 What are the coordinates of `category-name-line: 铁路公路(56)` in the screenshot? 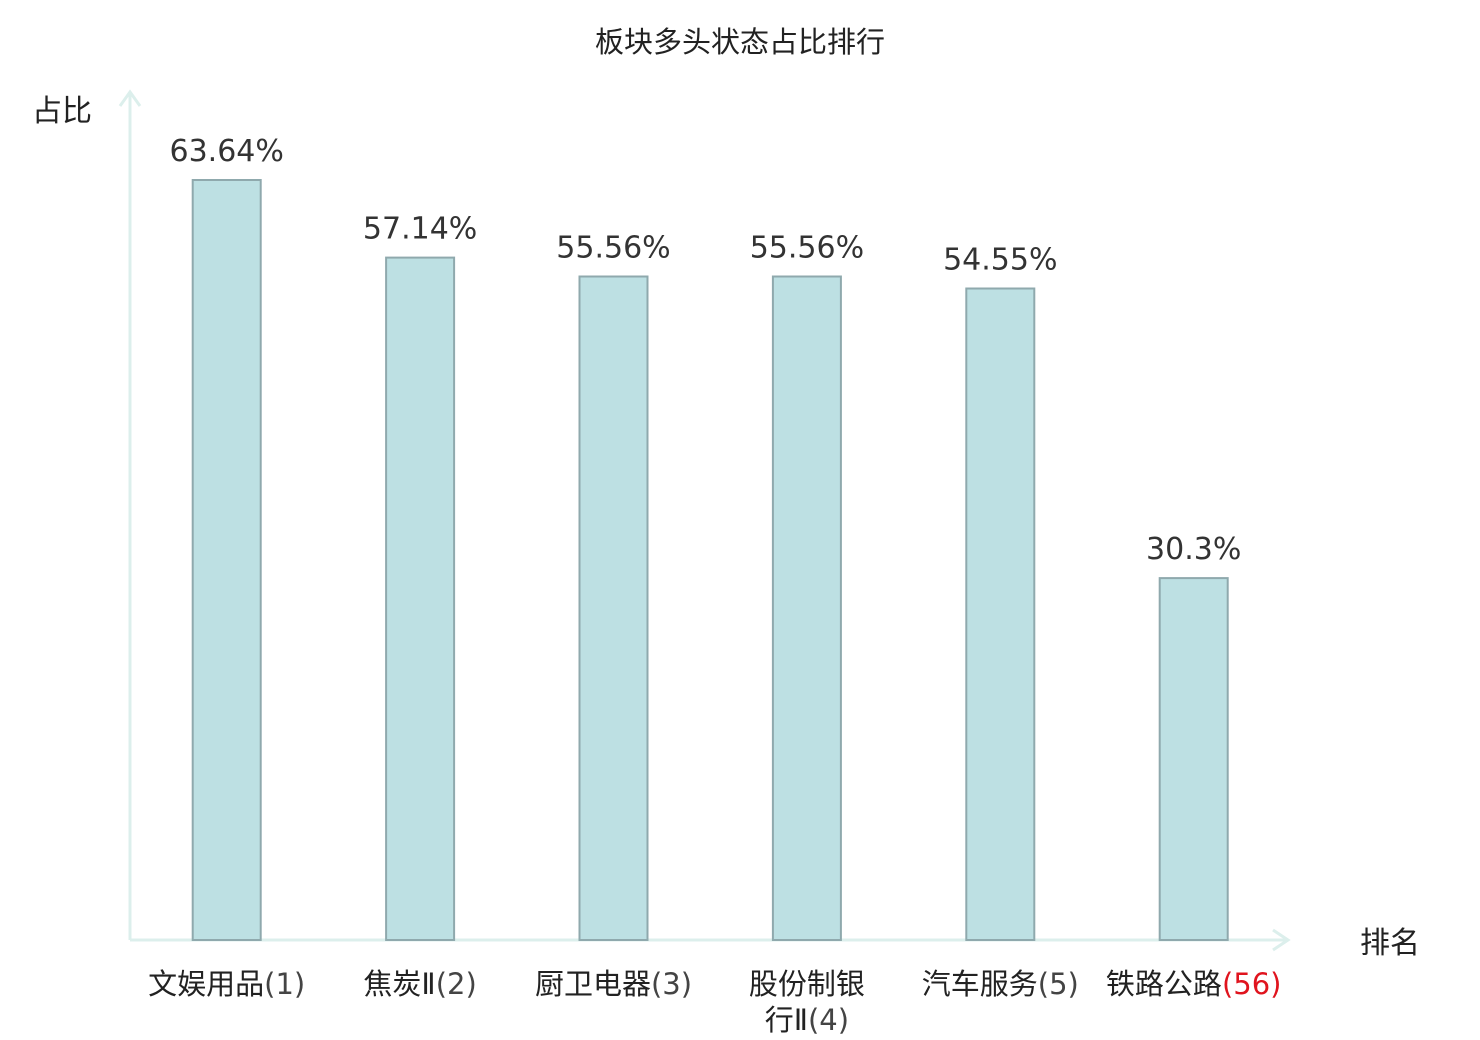 It's located at (1194, 984).